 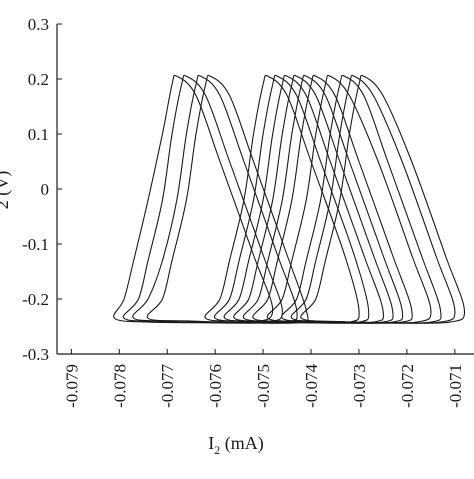 What do you see at coordinates (359, 386) in the screenshot?
I see `x-tick-label: -0.073` at bounding box center [359, 386].